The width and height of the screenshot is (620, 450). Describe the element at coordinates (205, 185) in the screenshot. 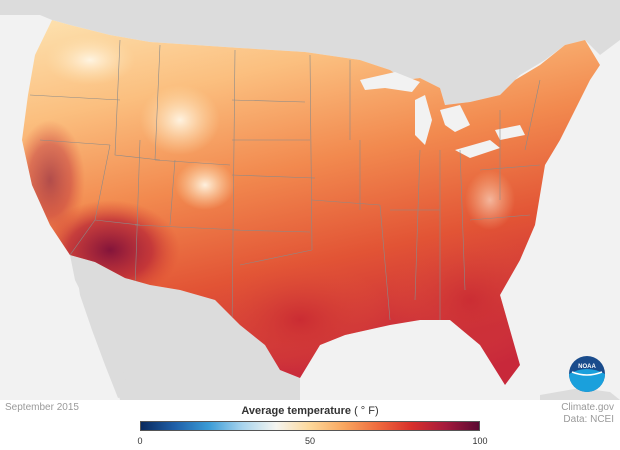

I see `colorado-cool-zone` at that location.